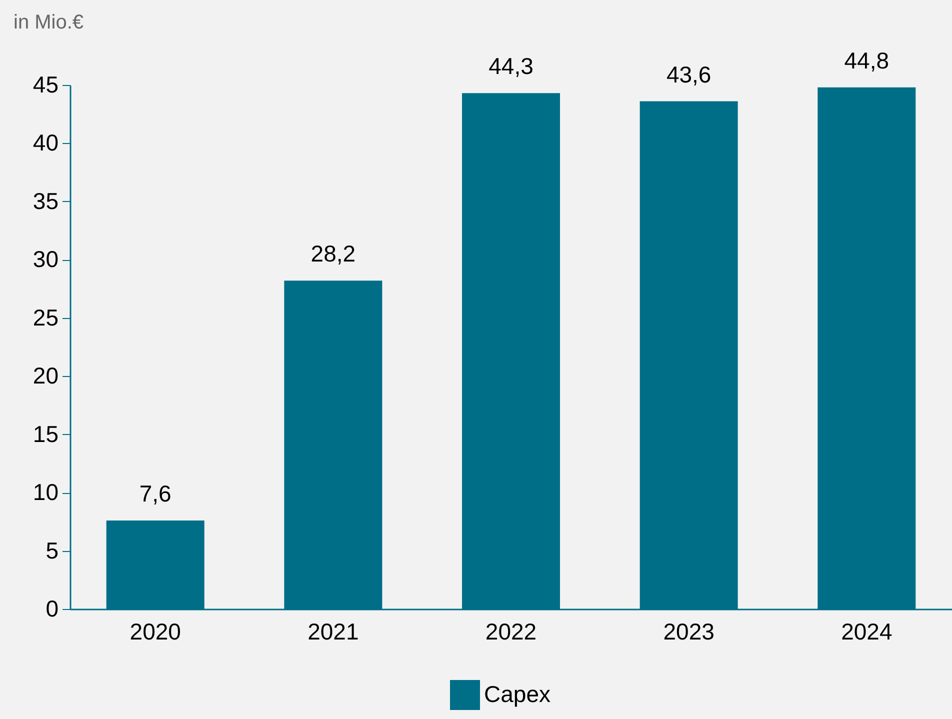 The image size is (952, 719). Describe the element at coordinates (45, 143) in the screenshot. I see `y-tick-label: 40` at that location.